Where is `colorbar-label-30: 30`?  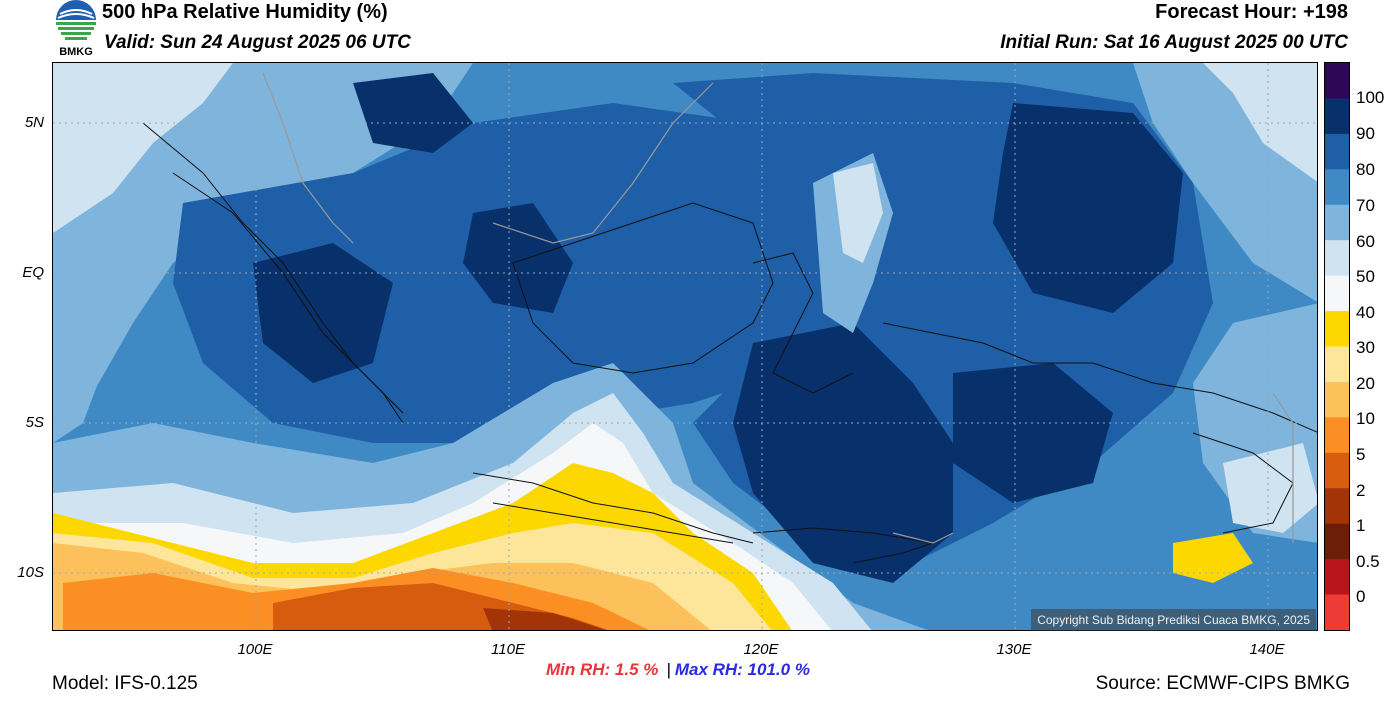
colorbar-label-30: 30 is located at coordinates (1365, 347).